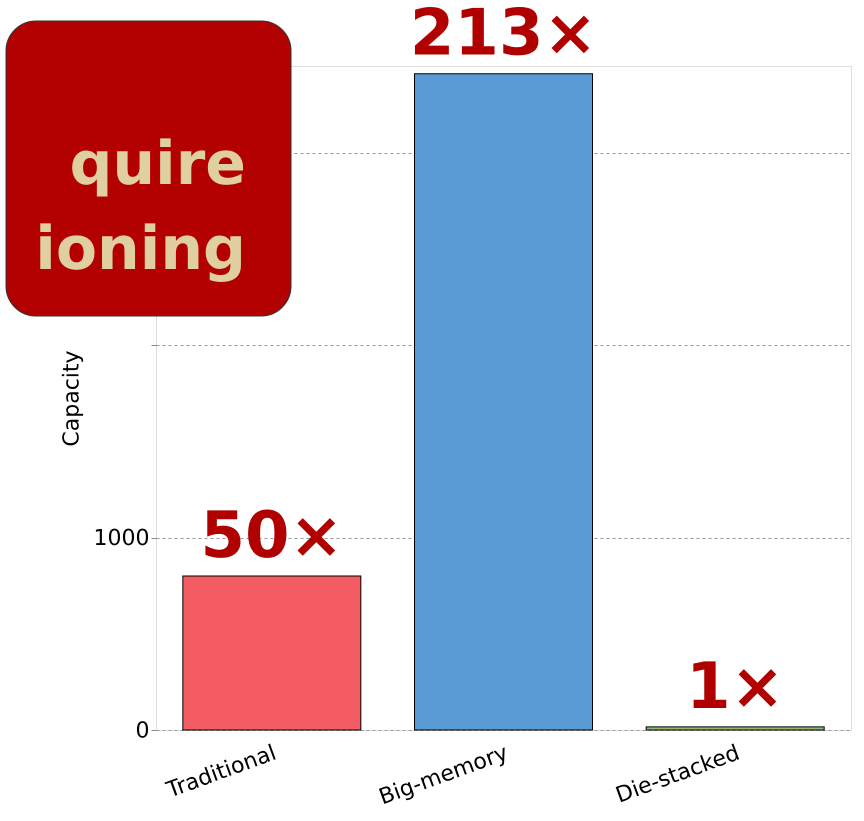 This screenshot has width=864, height=821. I want to click on y-tick-label: 1000, so click(122, 539).